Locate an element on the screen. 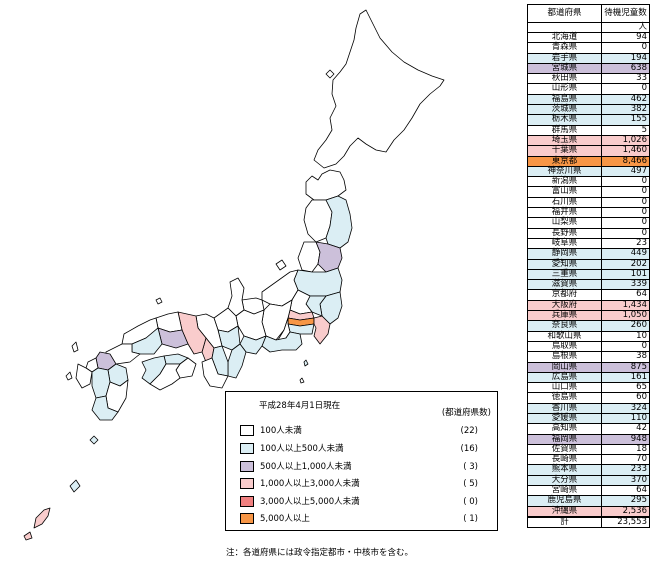 This screenshot has width=650, height=562. waiting-children-count: 1,026 is located at coordinates (625, 140).